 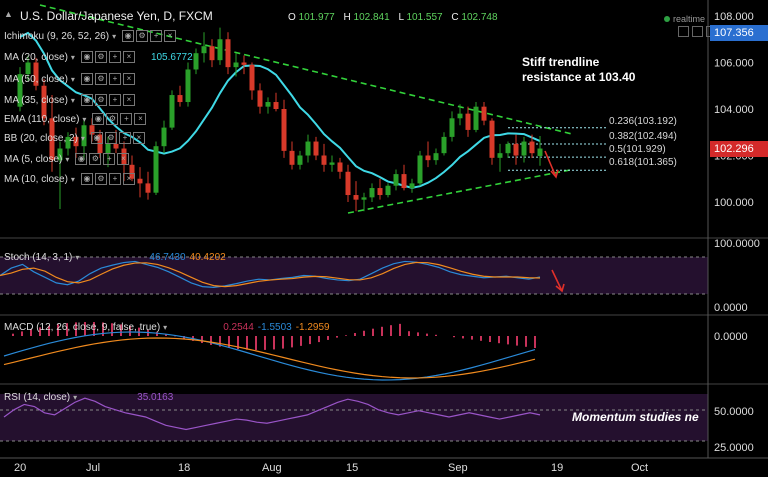 I want to click on indicator-row: MA (35, close) ▾ ◉ ⚙ + ×, so click(x=70, y=100).